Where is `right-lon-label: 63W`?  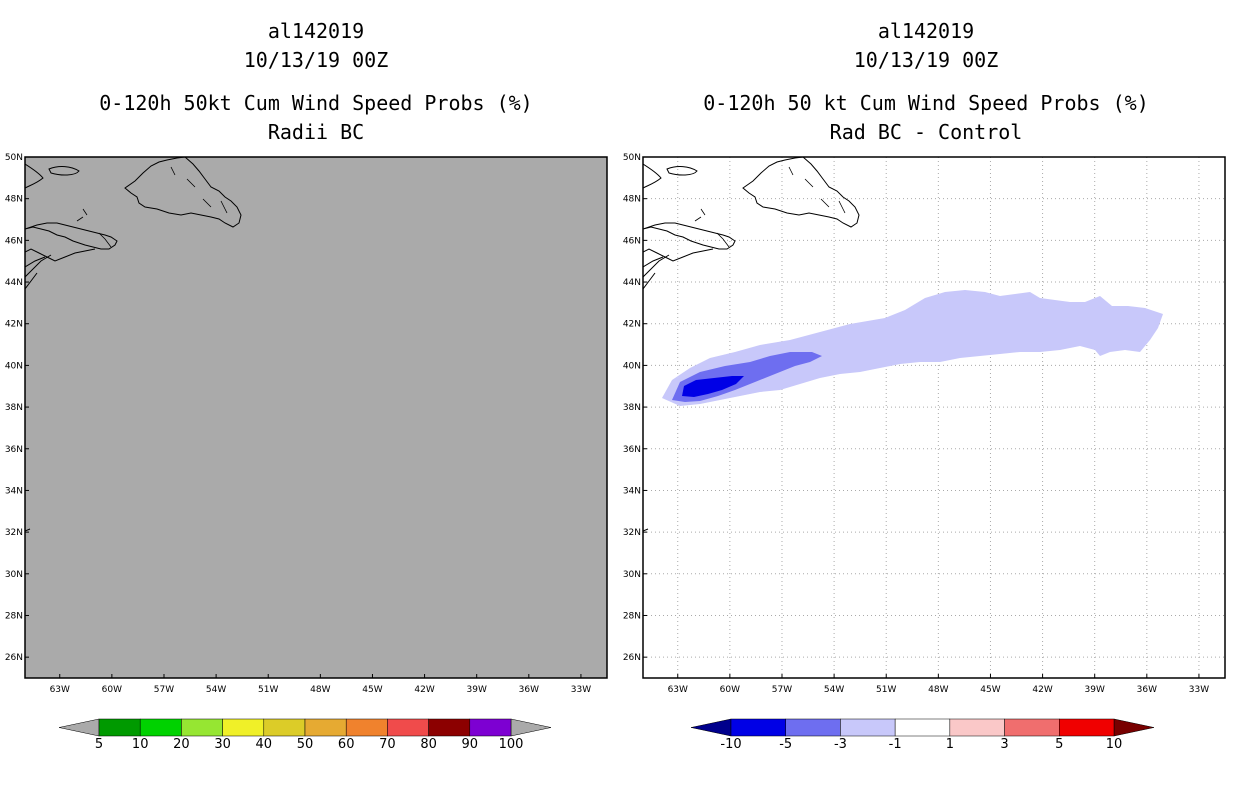 right-lon-label: 63W is located at coordinates (678, 690).